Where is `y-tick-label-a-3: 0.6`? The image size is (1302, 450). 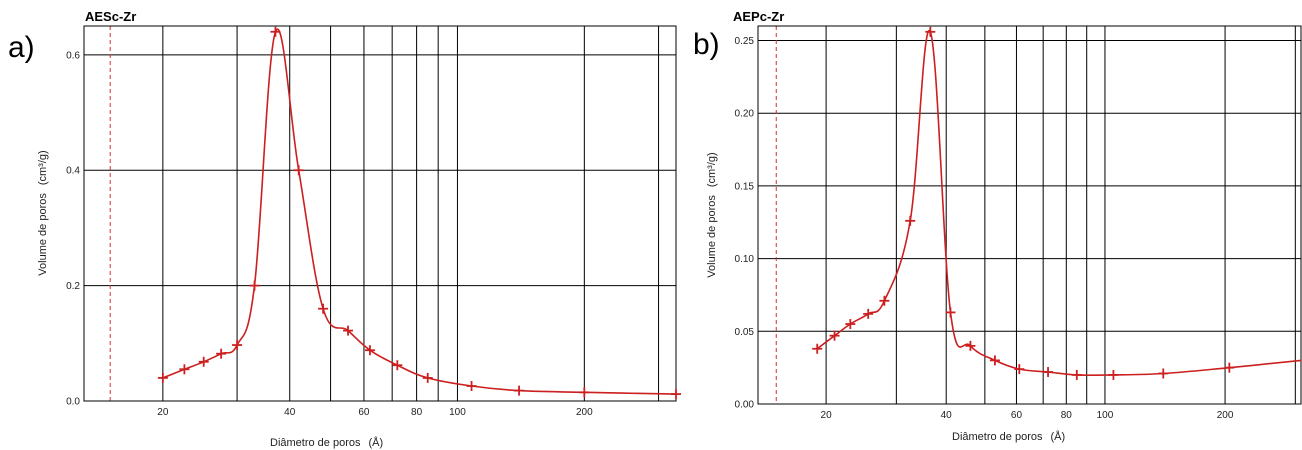 y-tick-label-a-3: 0.6 is located at coordinates (73, 55).